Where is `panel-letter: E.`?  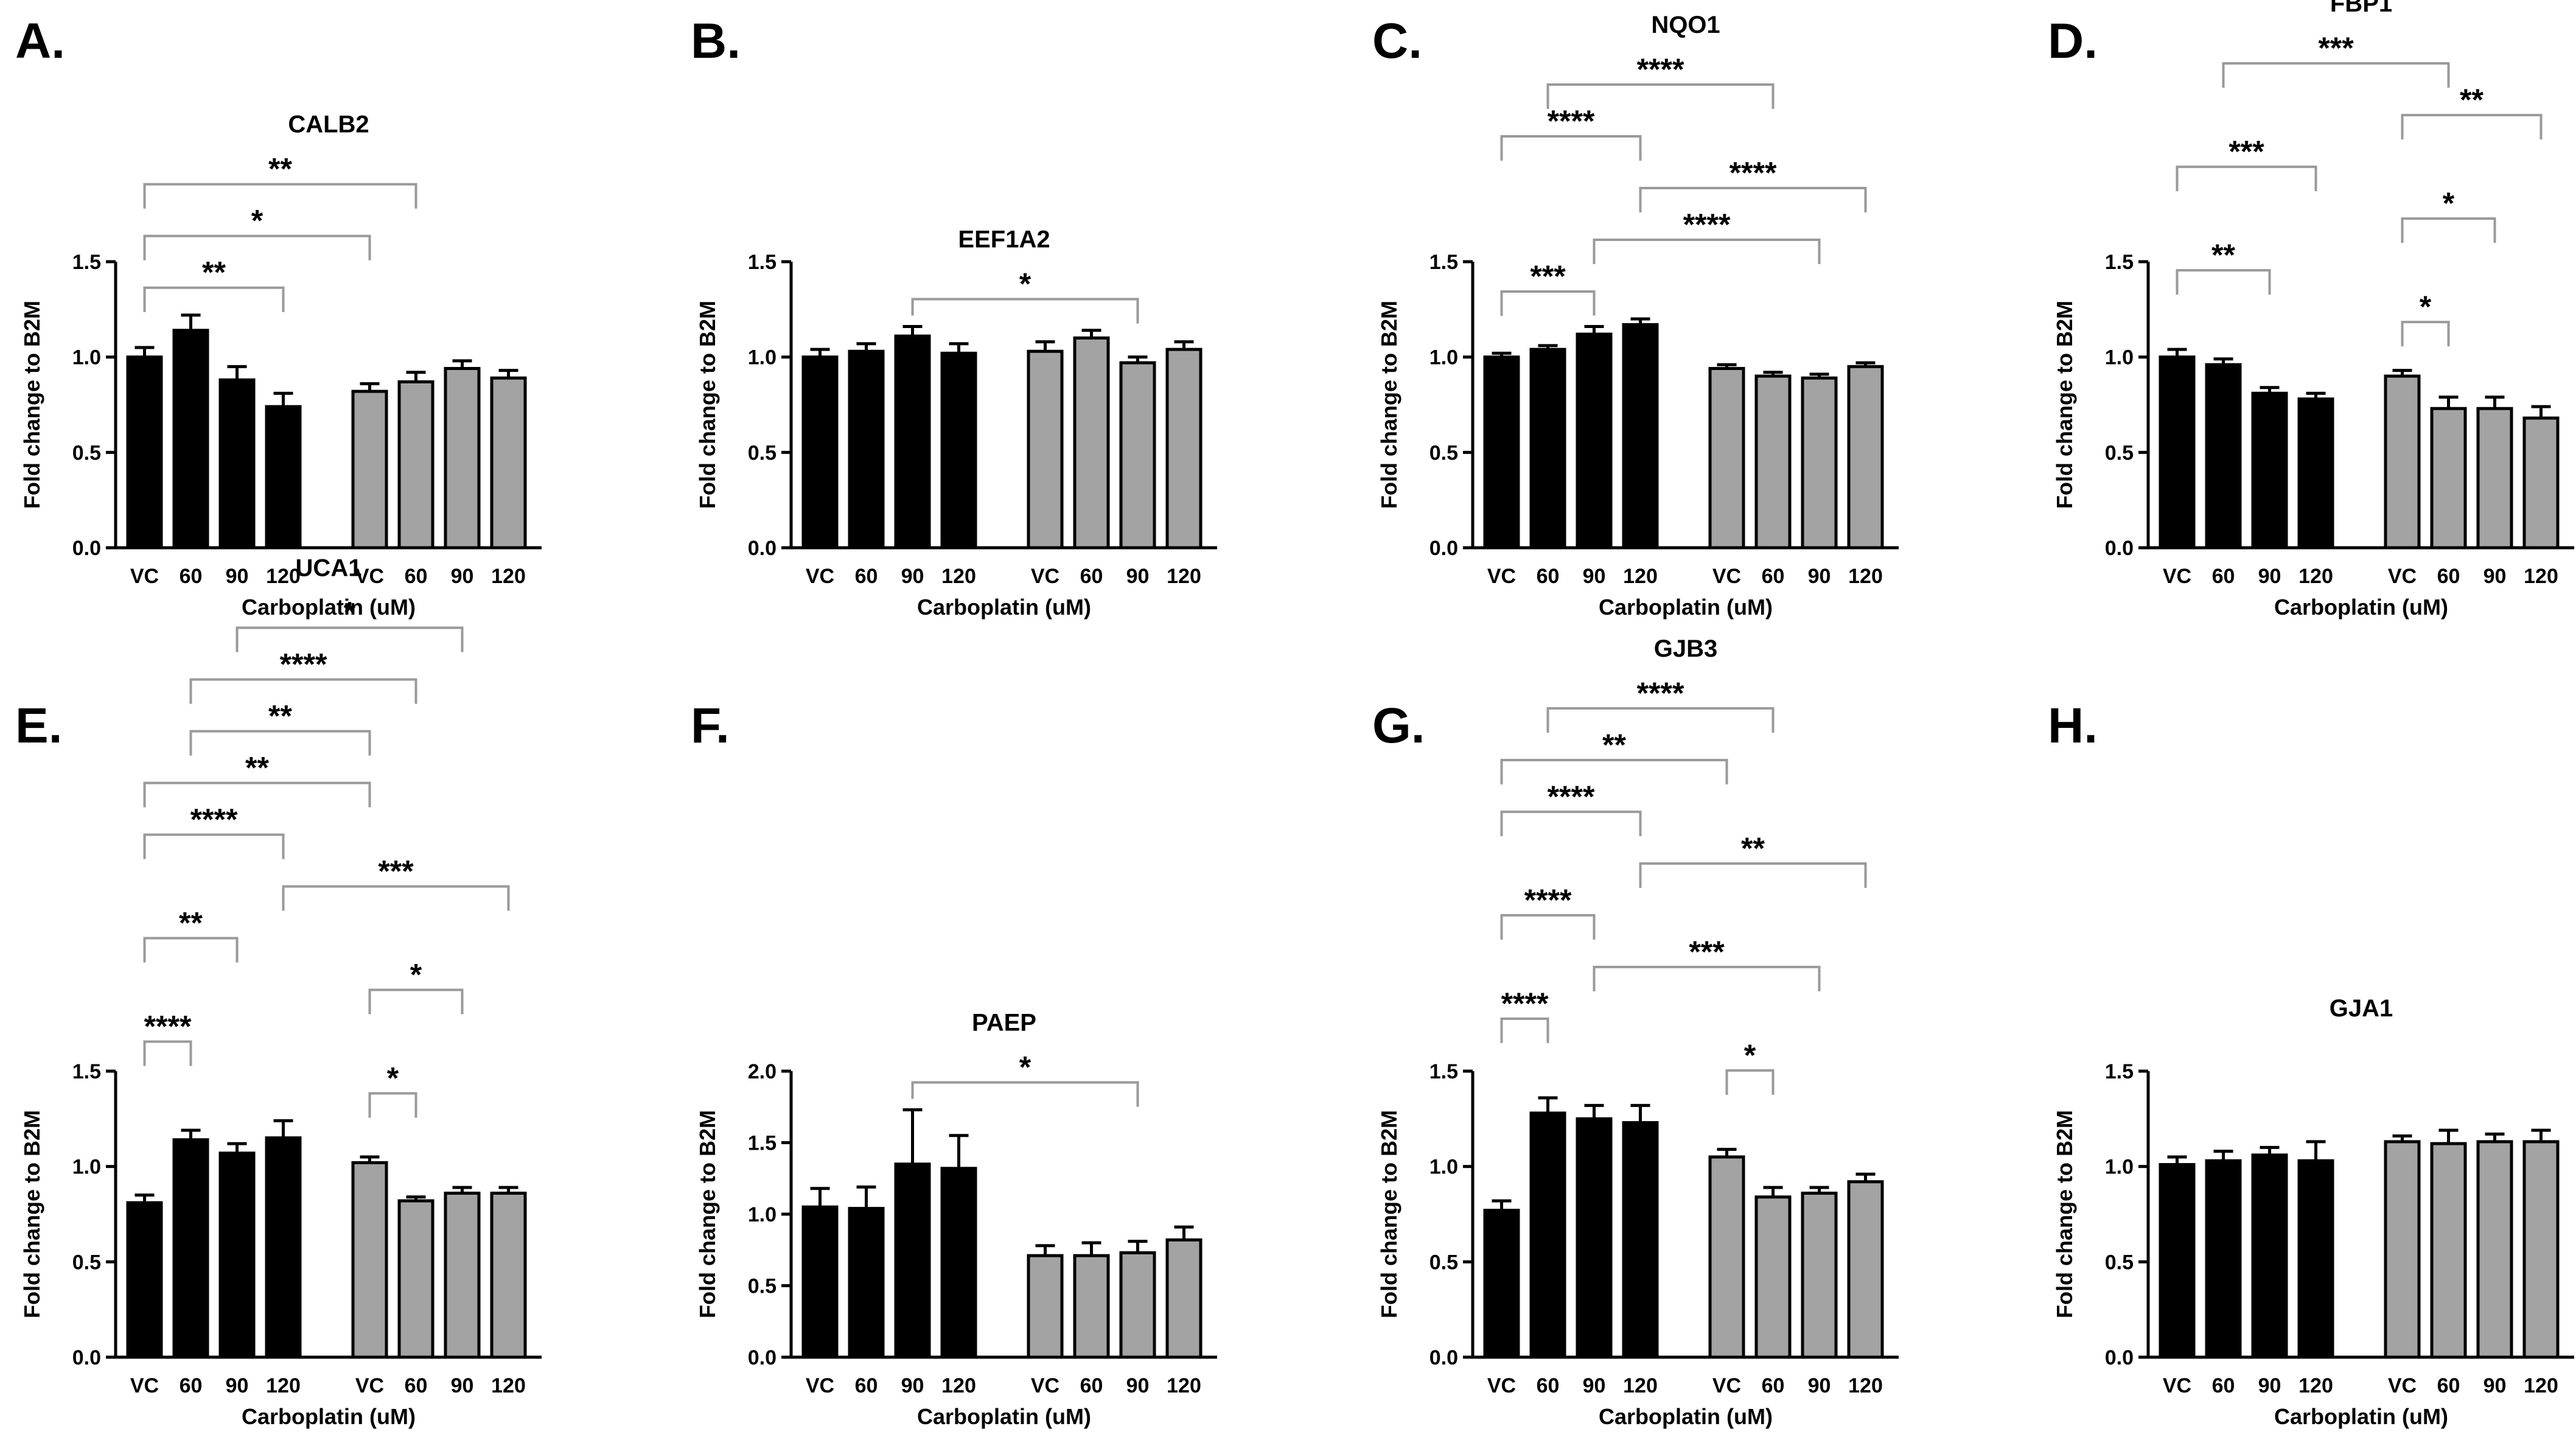 panel-letter: E. is located at coordinates (38, 725).